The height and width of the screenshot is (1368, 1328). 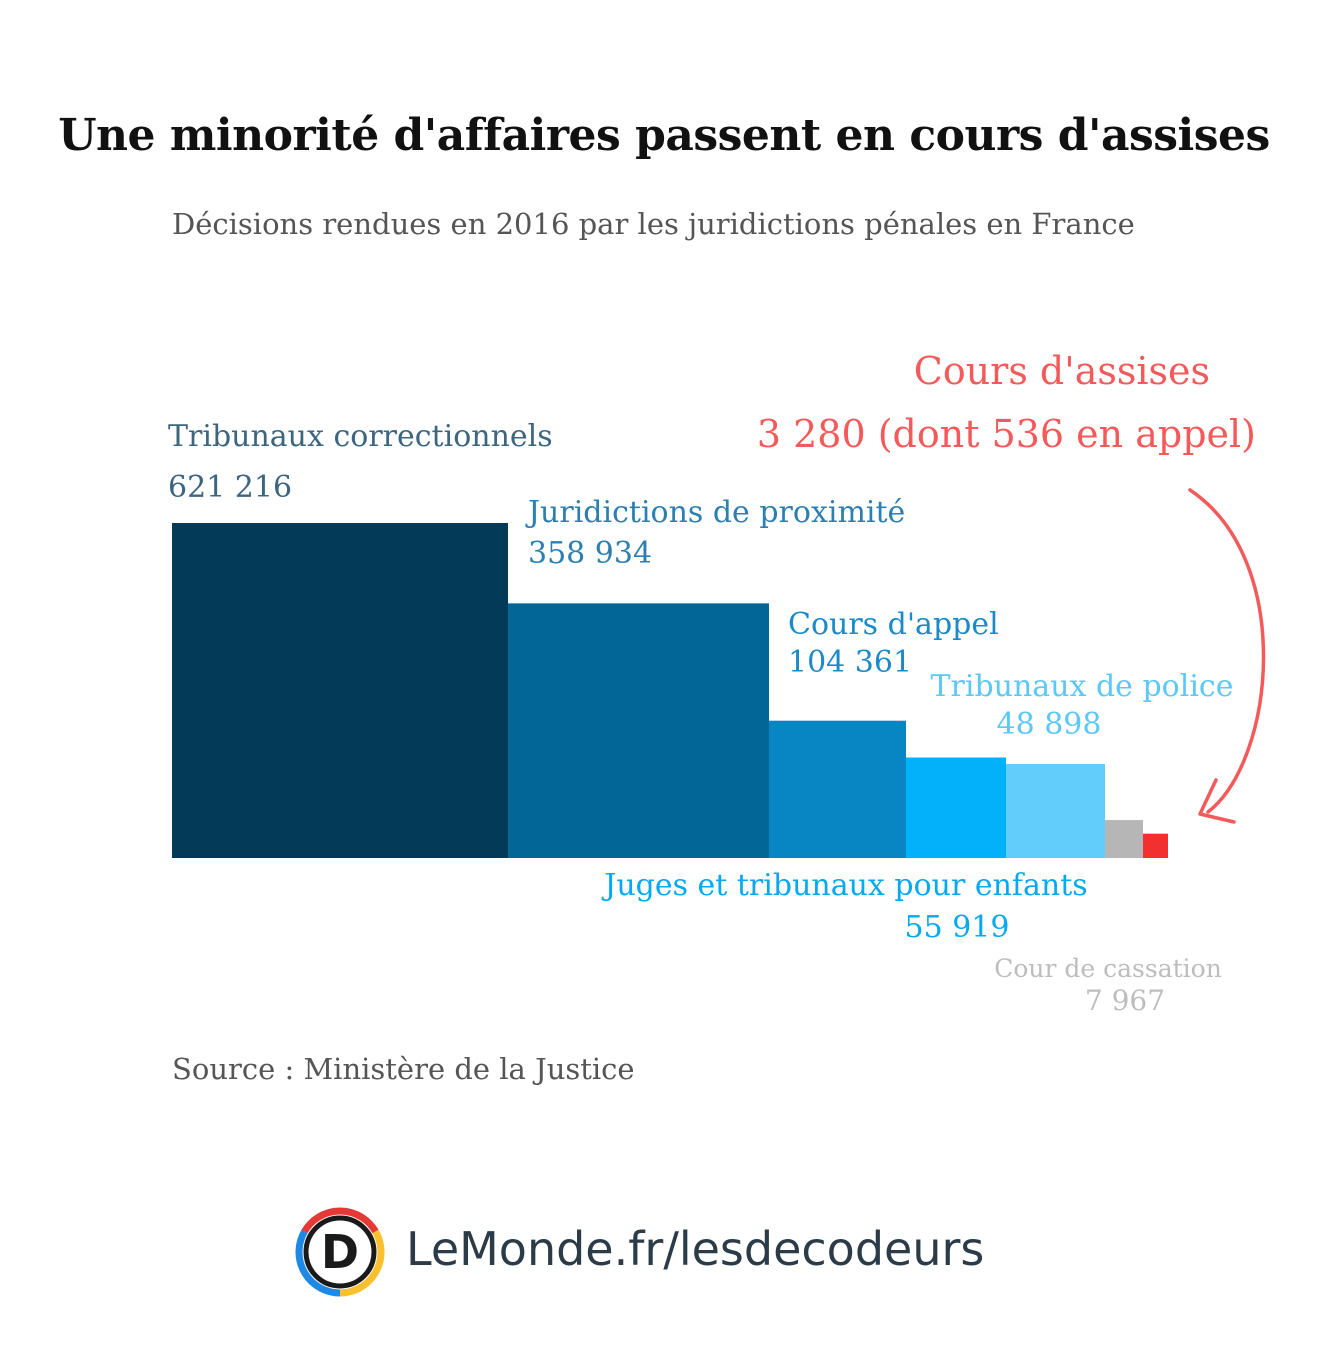 I want to click on bar-cour-de-cassation, so click(x=1124, y=839).